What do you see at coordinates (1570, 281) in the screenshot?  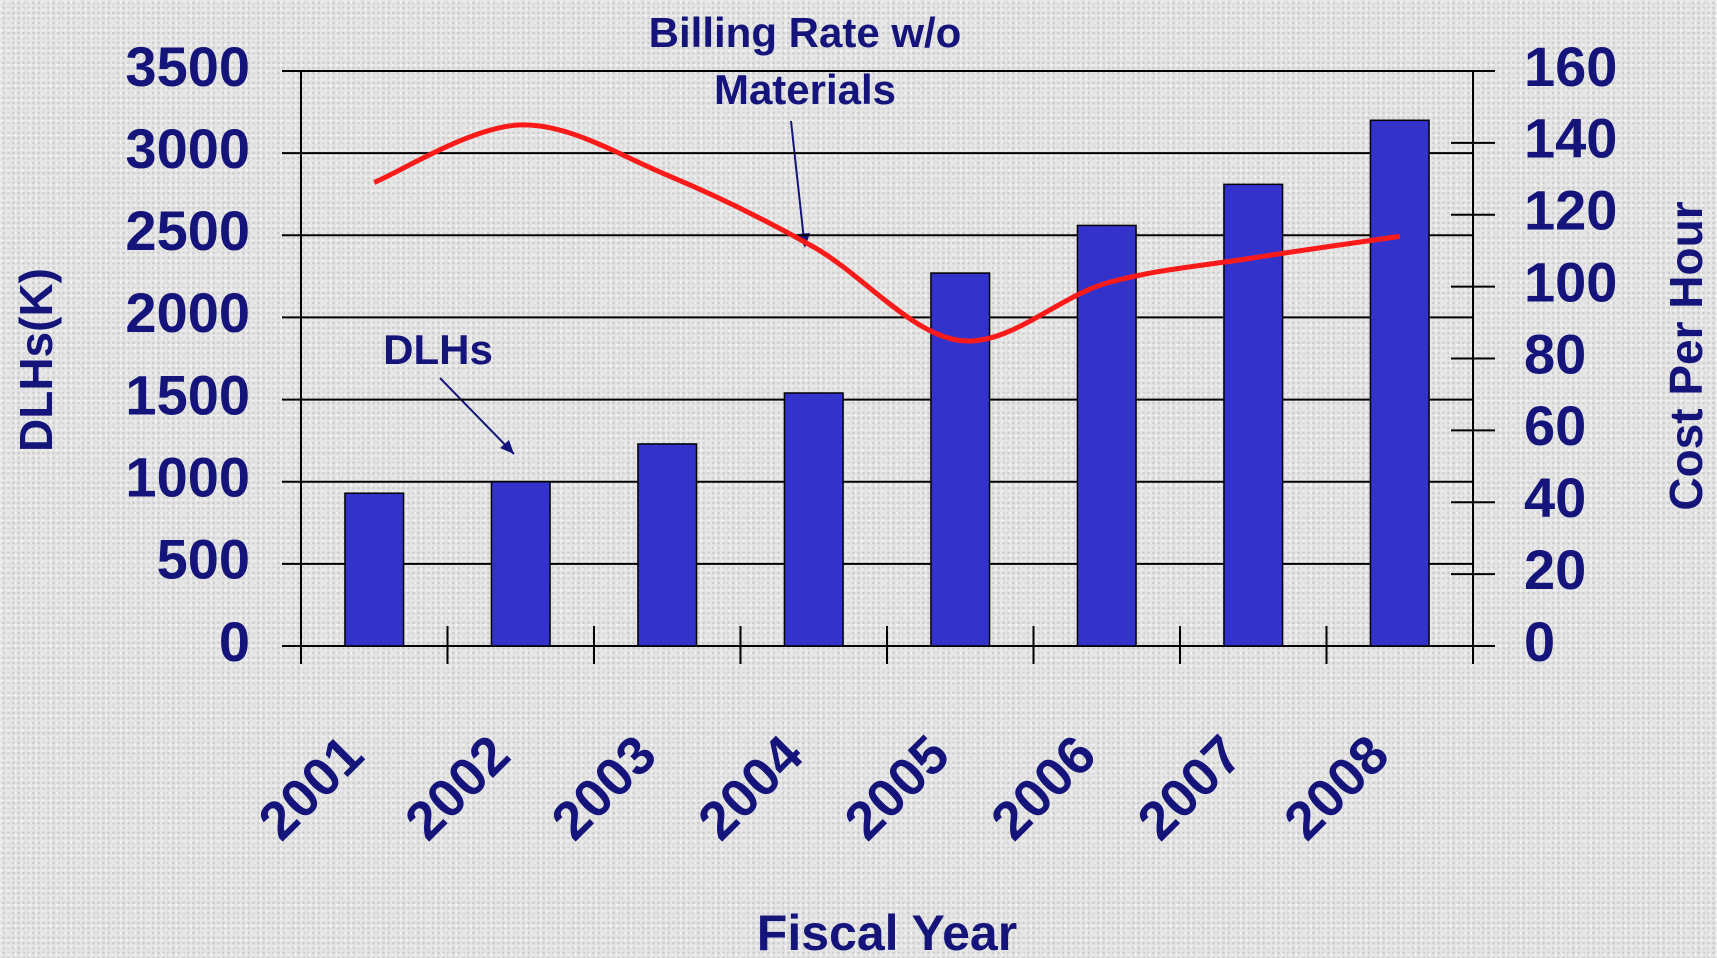 I see `y2-tick-label: 100` at bounding box center [1570, 281].